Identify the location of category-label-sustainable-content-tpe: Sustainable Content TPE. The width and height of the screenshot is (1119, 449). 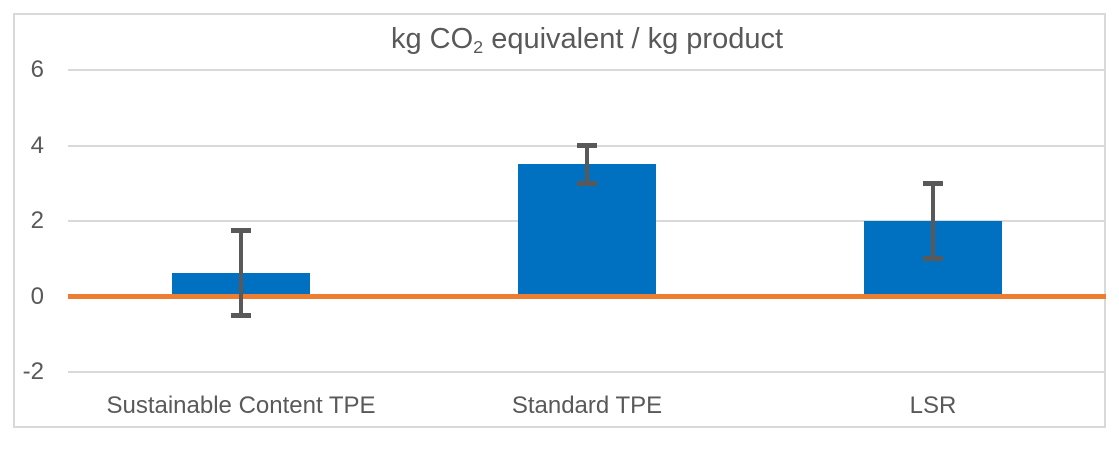
(241, 405).